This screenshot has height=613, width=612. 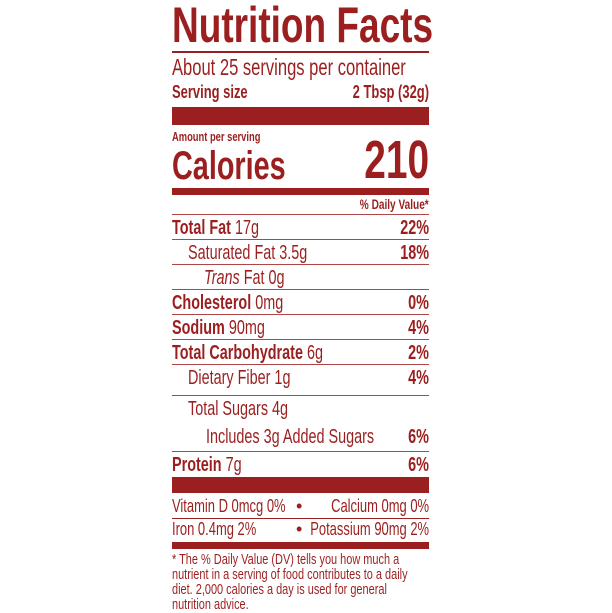 I want to click on nutrient-dv: 0%, so click(x=418, y=303).